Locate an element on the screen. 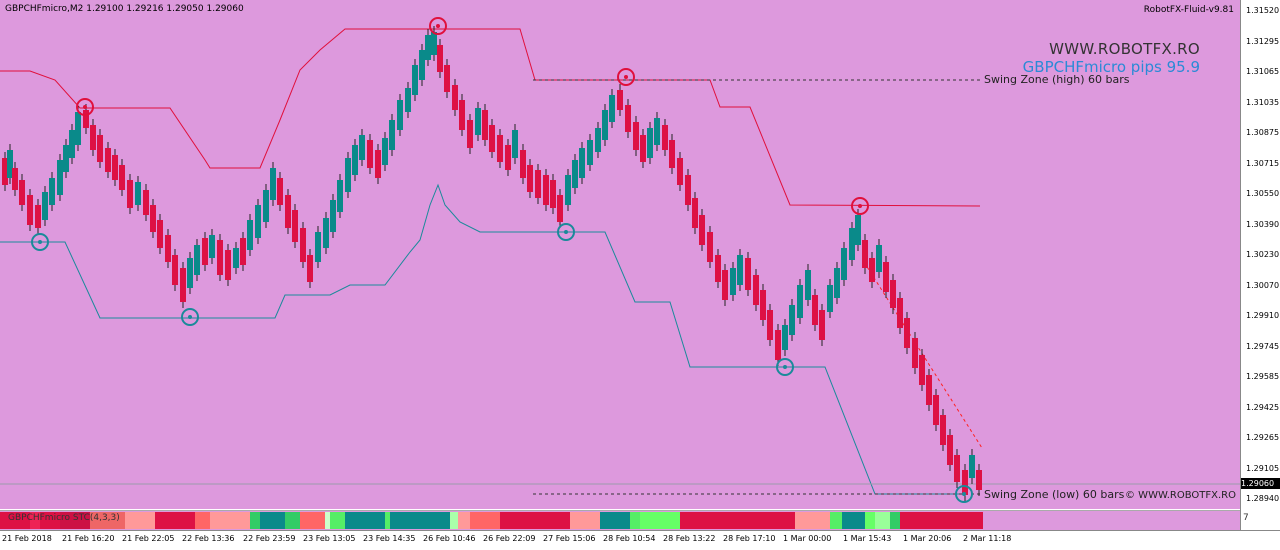  swing-low-marker is located at coordinates (40, 242).